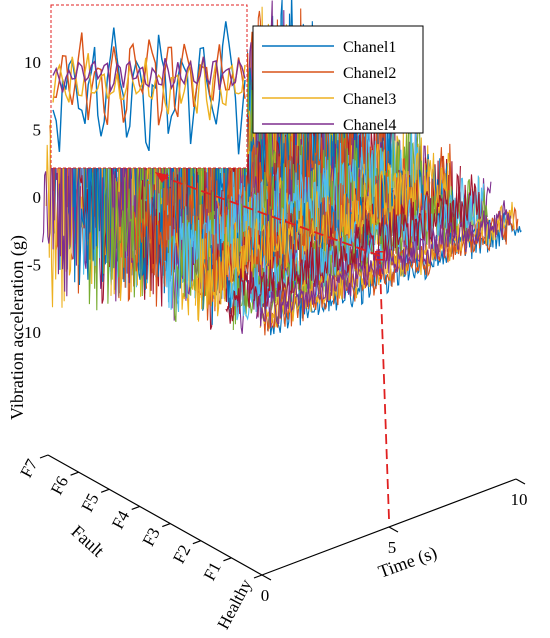 The height and width of the screenshot is (638, 550). I want to click on inset-zoom-plot, so click(149, 86).